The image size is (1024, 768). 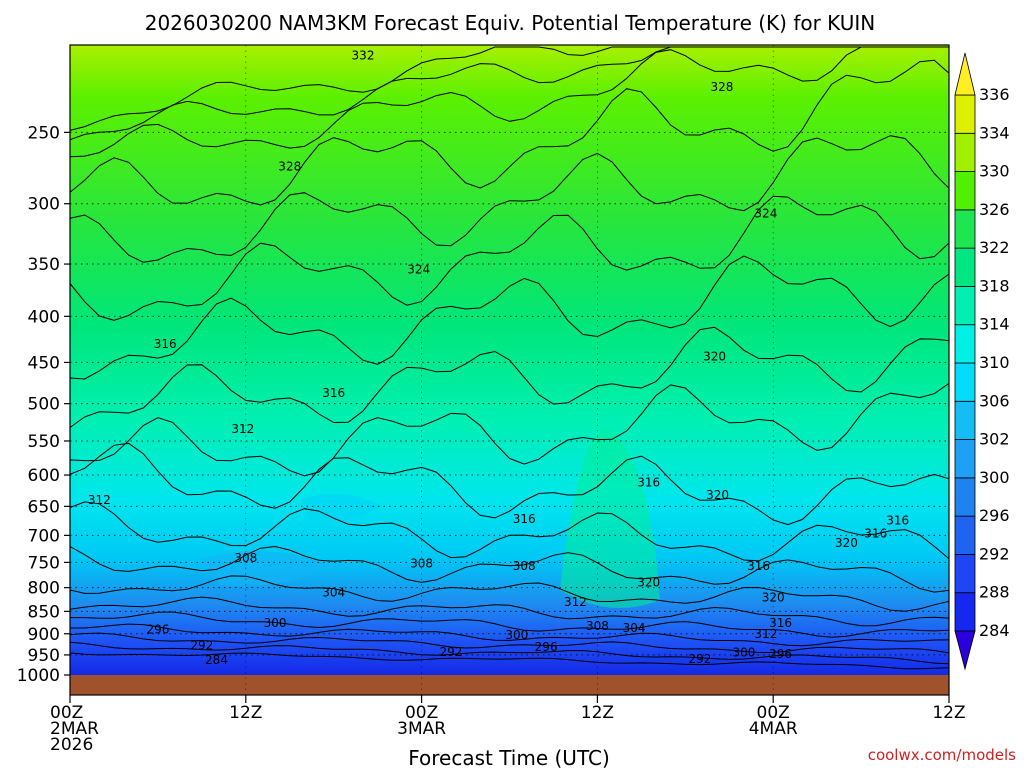 I want to click on y-tick-label-950: 950, so click(x=44, y=656).